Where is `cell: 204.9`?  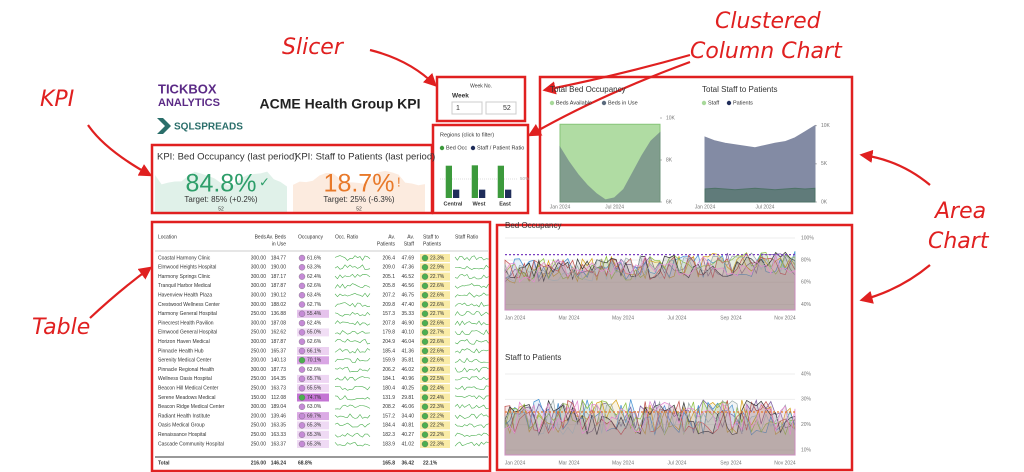 cell: 204.9 is located at coordinates (388, 342).